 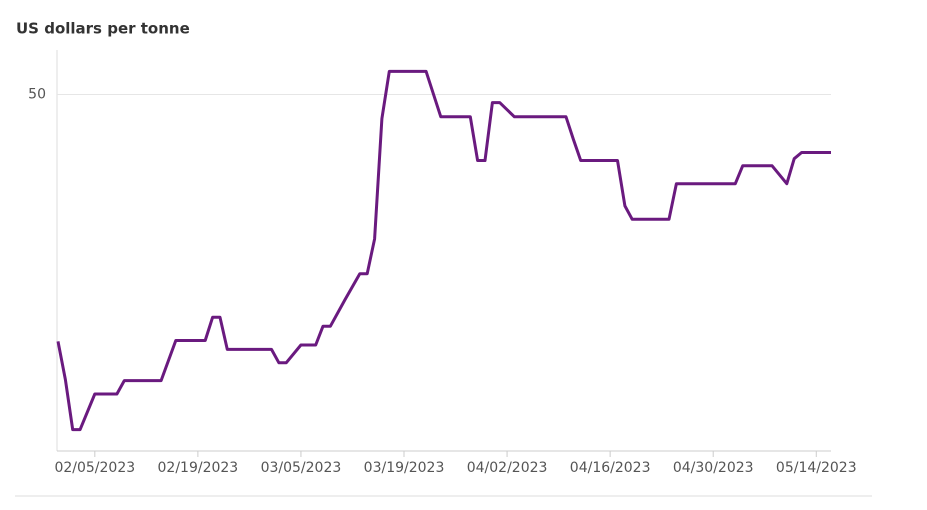 What do you see at coordinates (37, 95) in the screenshot?
I see `y-tick-label: 50` at bounding box center [37, 95].